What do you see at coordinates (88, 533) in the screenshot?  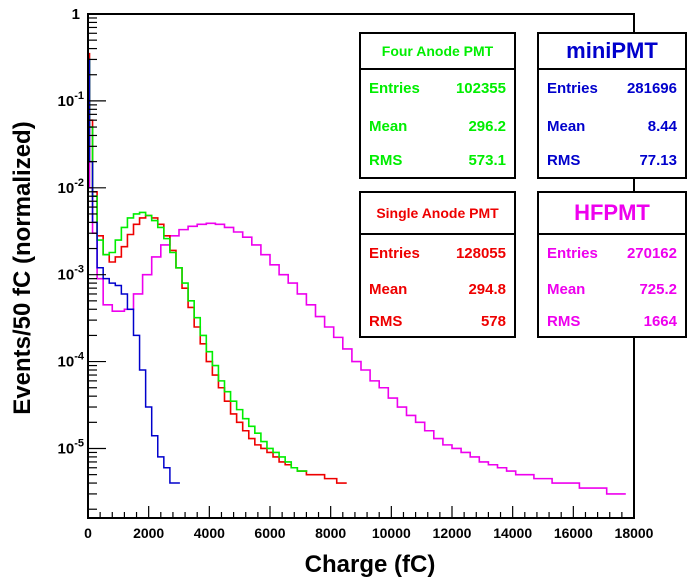 I see `x-tick-label: 0` at bounding box center [88, 533].